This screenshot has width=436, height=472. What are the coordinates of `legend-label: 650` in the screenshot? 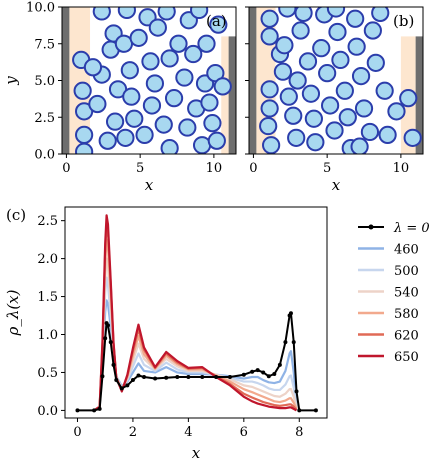 It's located at (406, 357).